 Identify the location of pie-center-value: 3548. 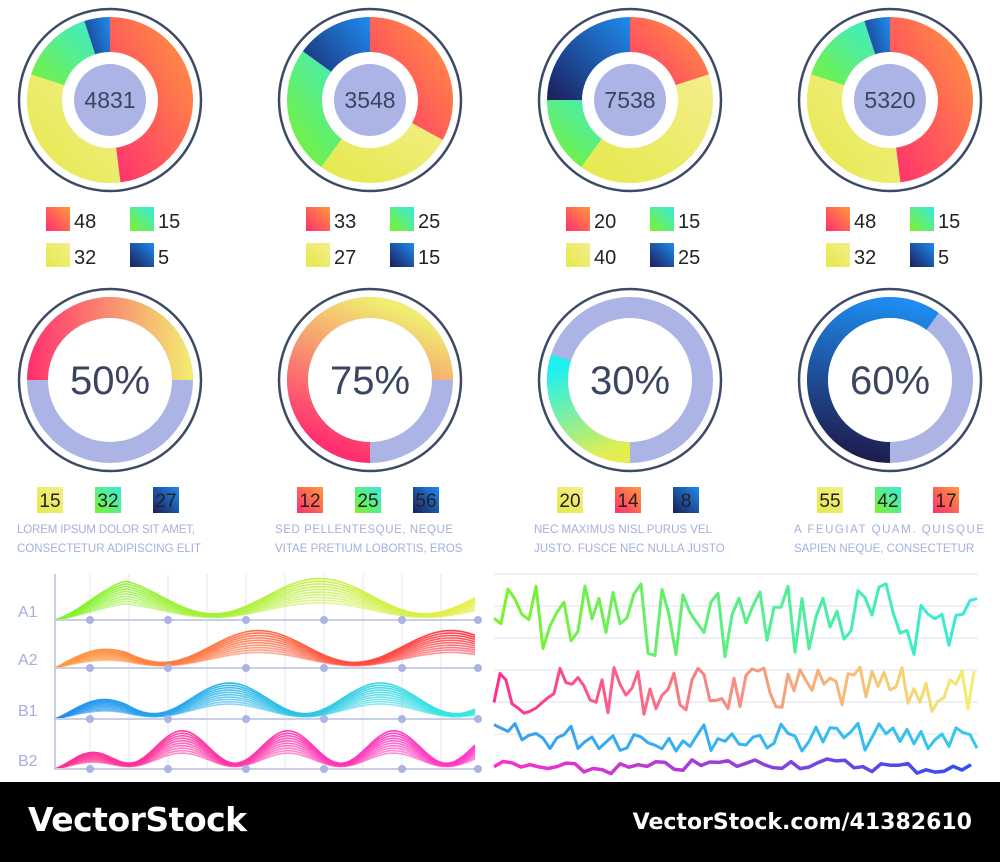
(369, 100).